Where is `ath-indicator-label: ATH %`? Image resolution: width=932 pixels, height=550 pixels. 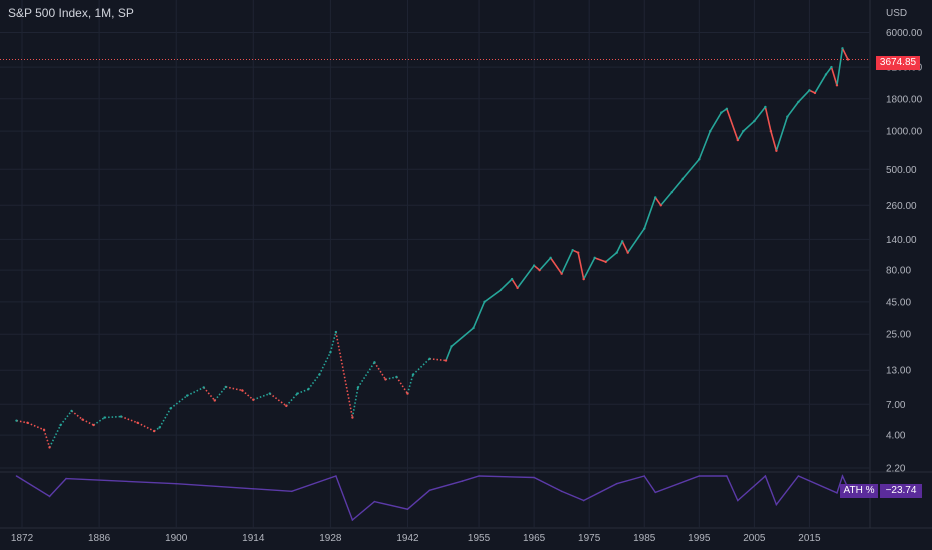 ath-indicator-label: ATH % is located at coordinates (859, 491).